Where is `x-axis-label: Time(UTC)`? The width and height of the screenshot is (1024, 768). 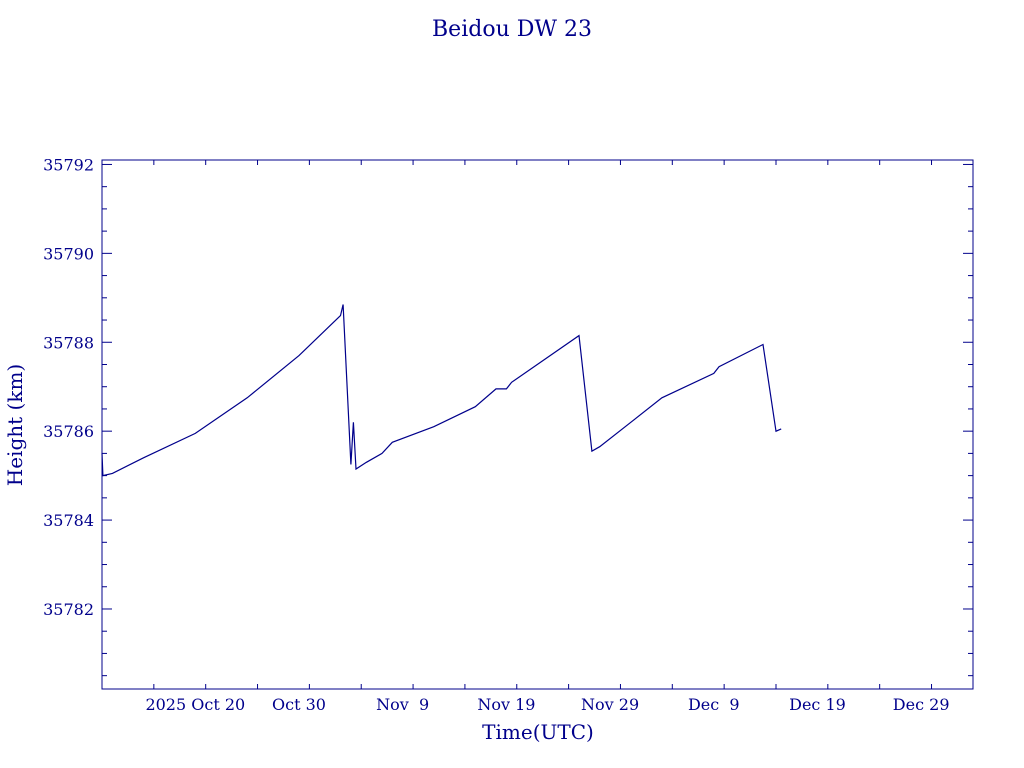
x-axis-label: Time(UTC) is located at coordinates (538, 732).